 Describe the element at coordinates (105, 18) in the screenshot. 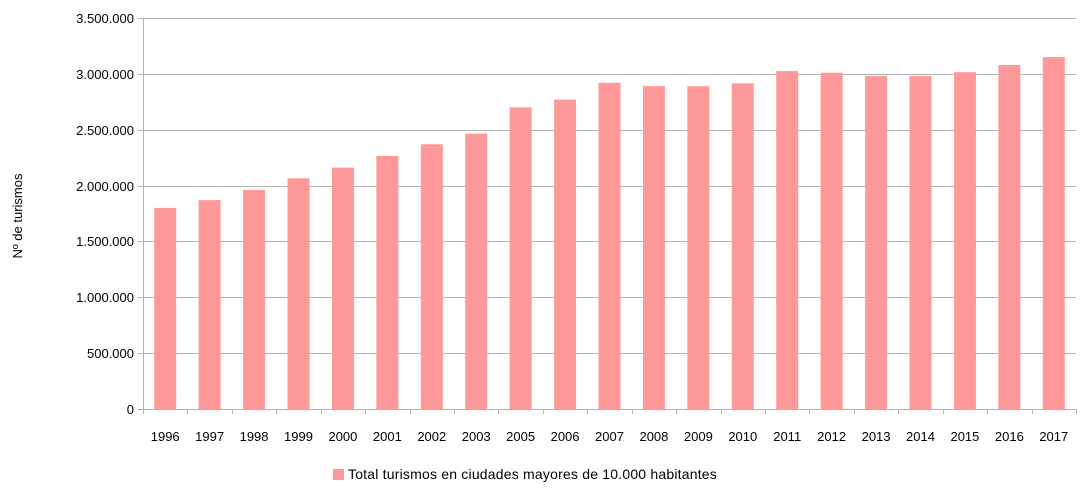

I see `y-tick-label: 3.500.000` at that location.